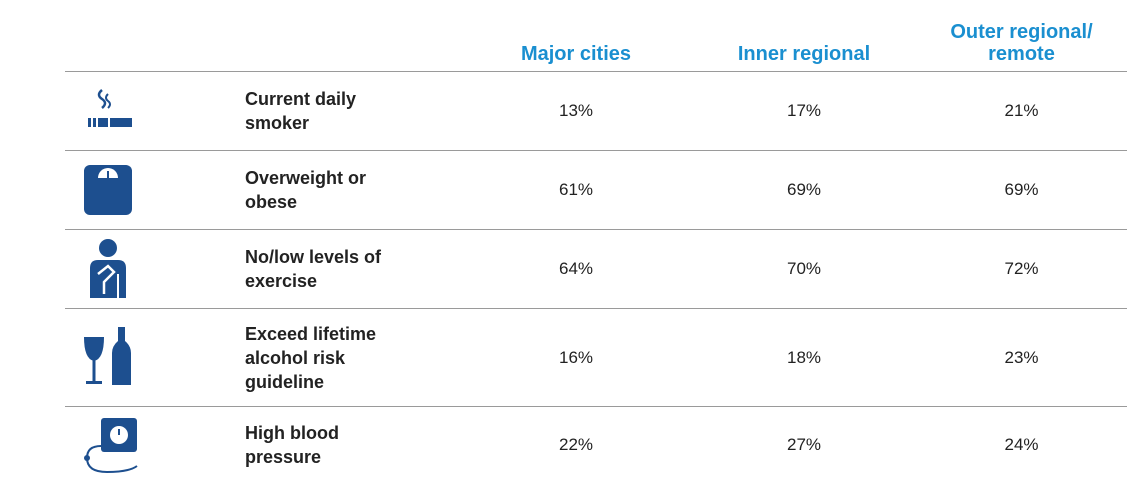  I want to click on row-label: No/low levels of exercise, so click(313, 269).